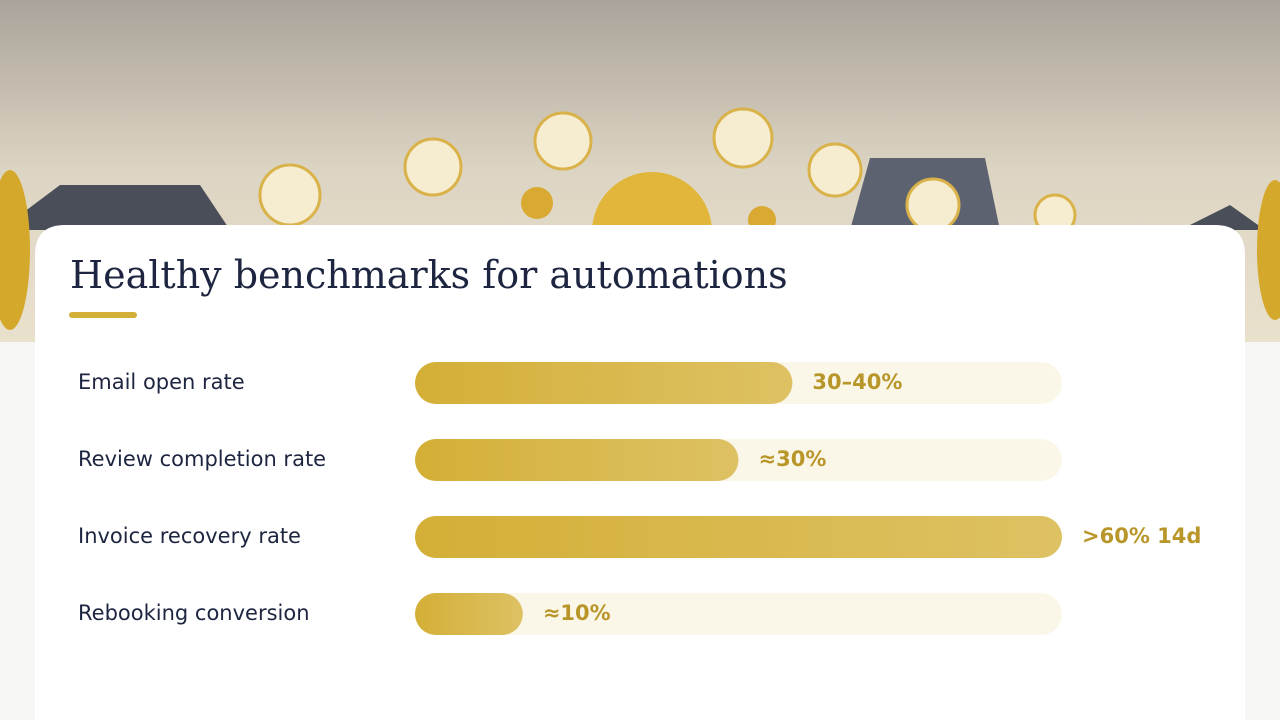  Describe the element at coordinates (793, 459) in the screenshot. I see `value-label: ≈30%` at that location.